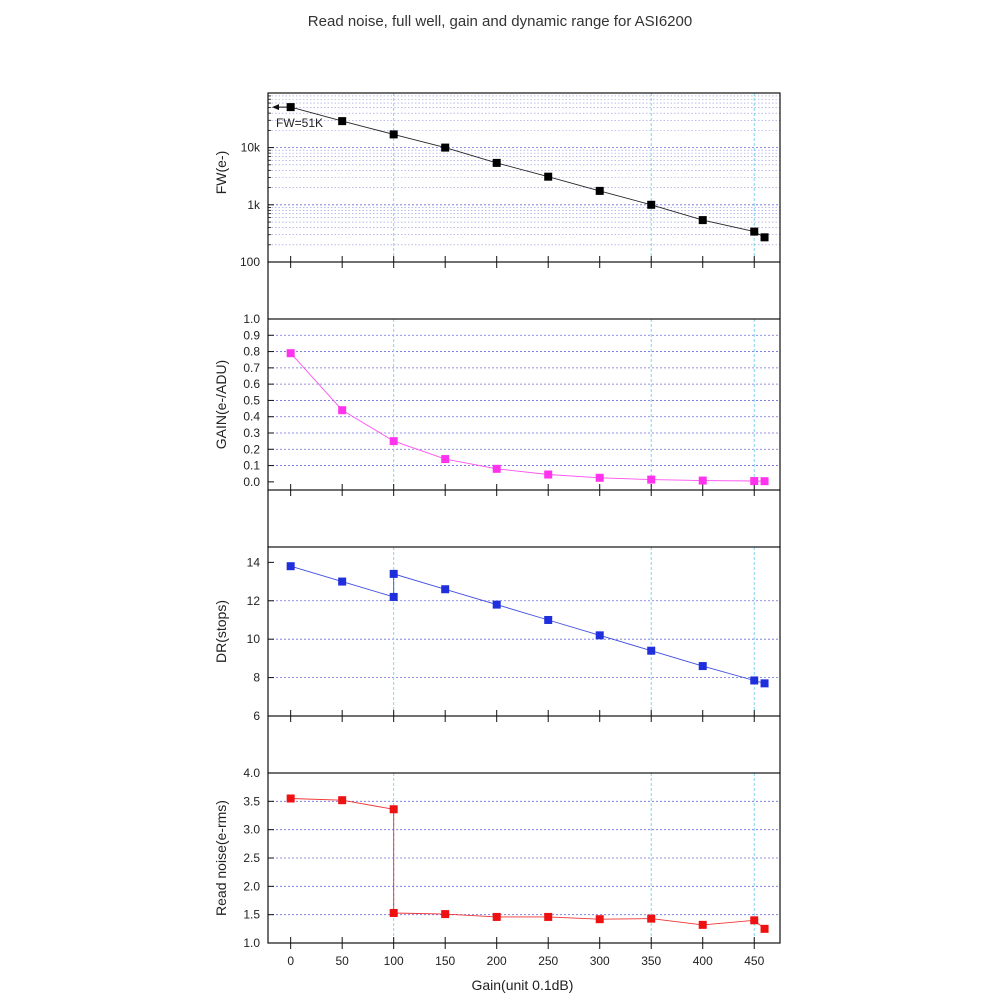 The width and height of the screenshot is (1000, 1000). I want to click on series-line-rn, so click(527, 864).